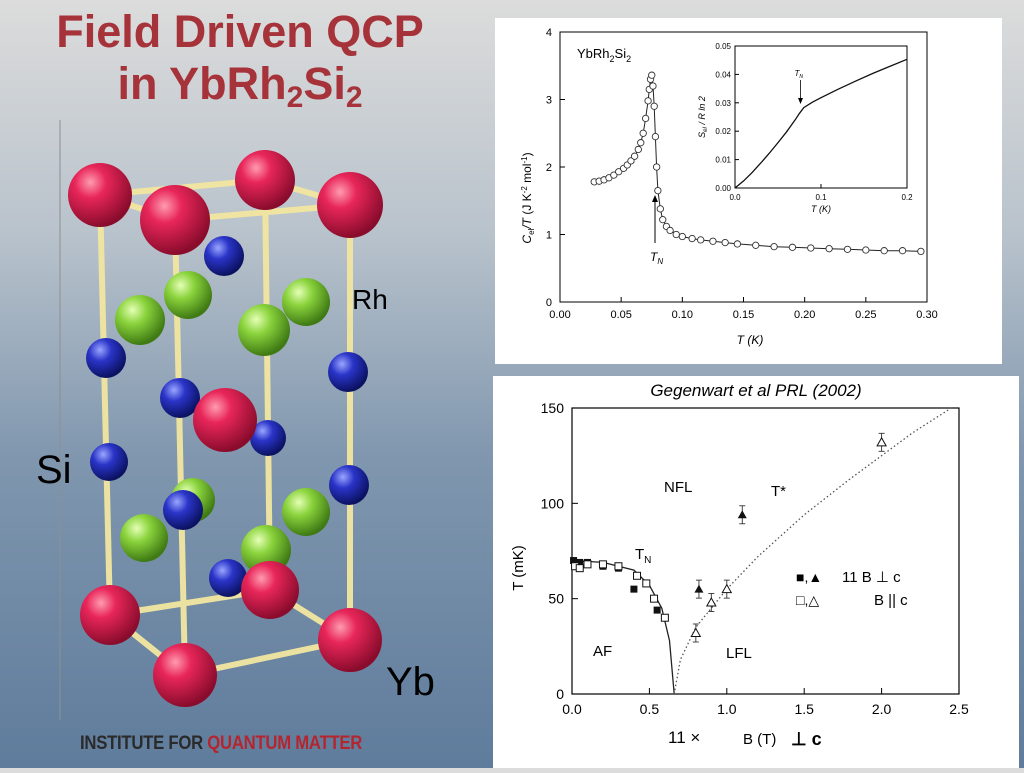 This screenshot has width=1024, height=773. I want to click on inset-x-tick-label: 0.1, so click(821, 197).